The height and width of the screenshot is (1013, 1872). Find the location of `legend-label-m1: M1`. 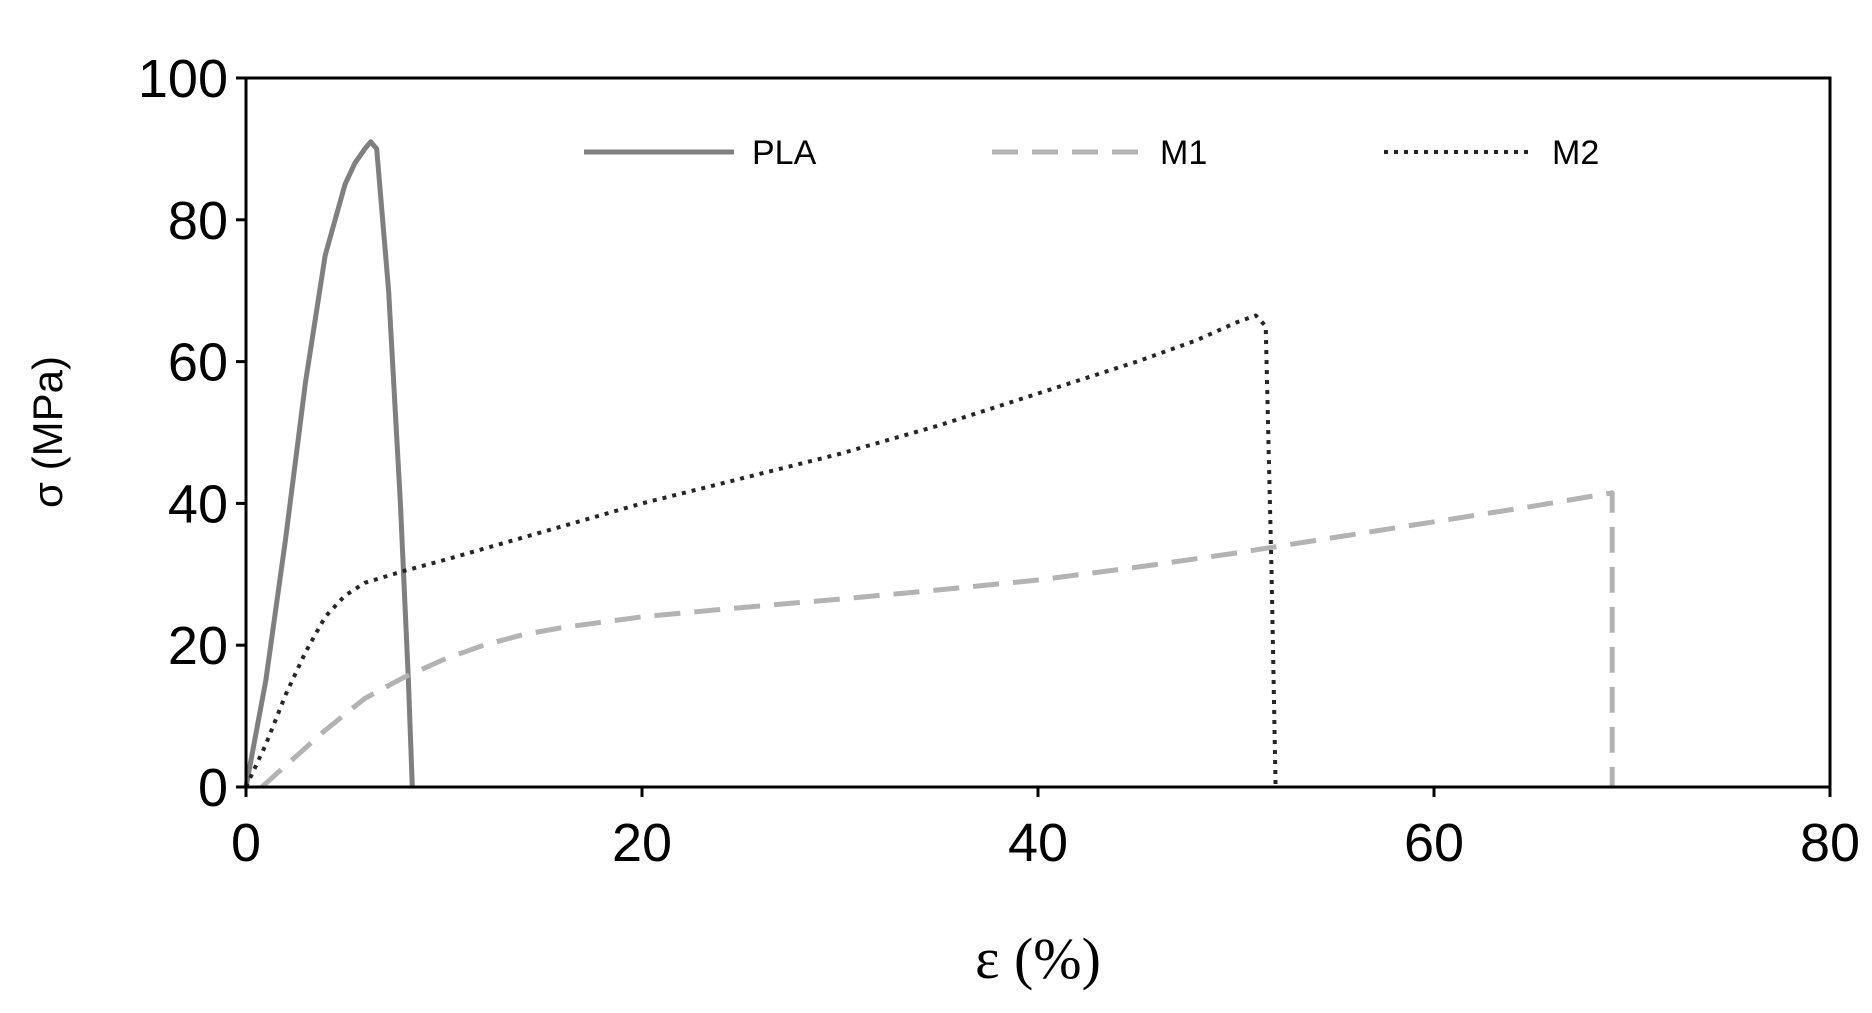

legend-label-m1: M1 is located at coordinates (1183, 153).